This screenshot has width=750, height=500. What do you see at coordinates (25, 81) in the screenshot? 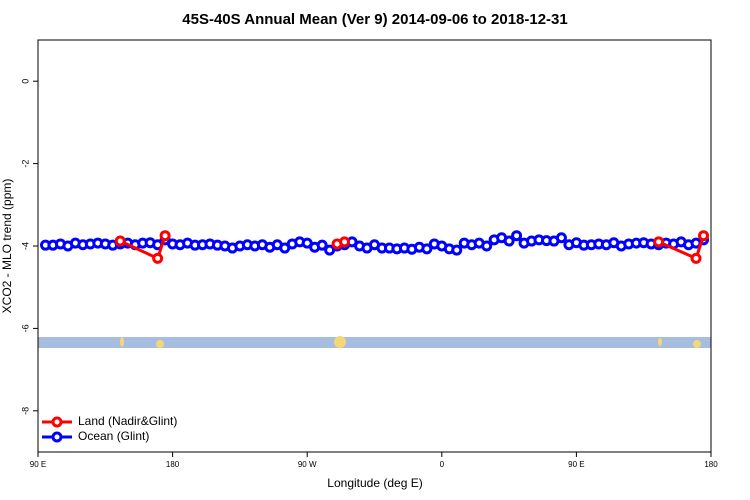
I see `y-tick-label: 0` at bounding box center [25, 81].